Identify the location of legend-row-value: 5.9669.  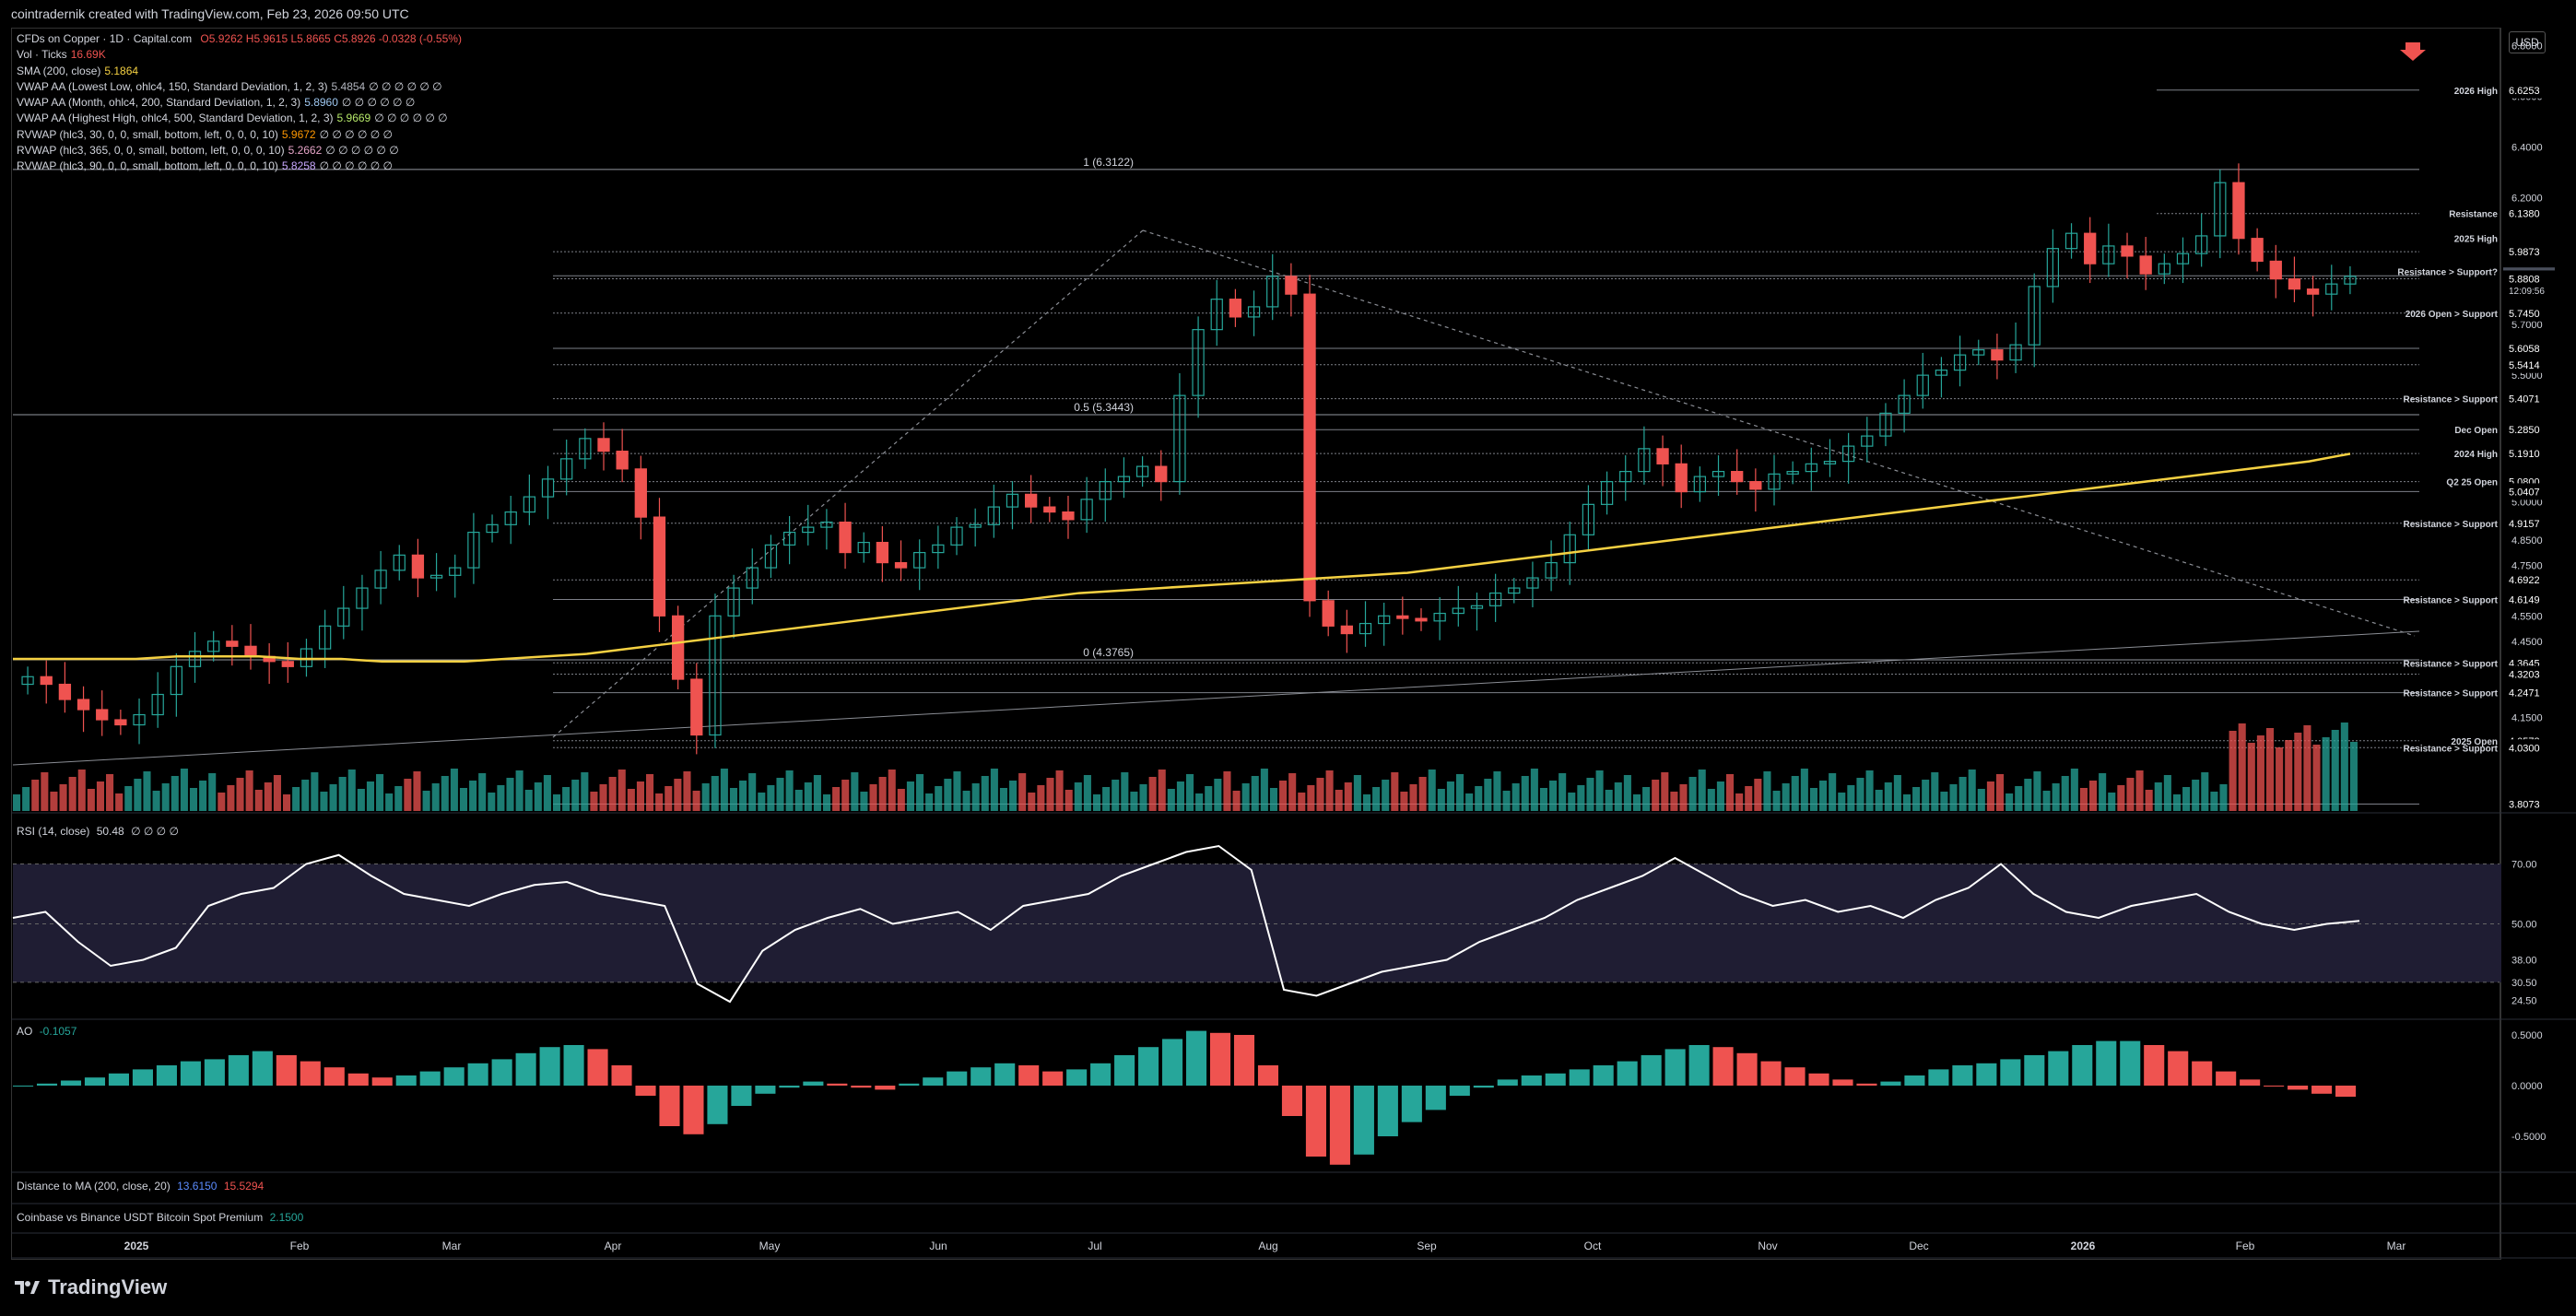
(353, 118).